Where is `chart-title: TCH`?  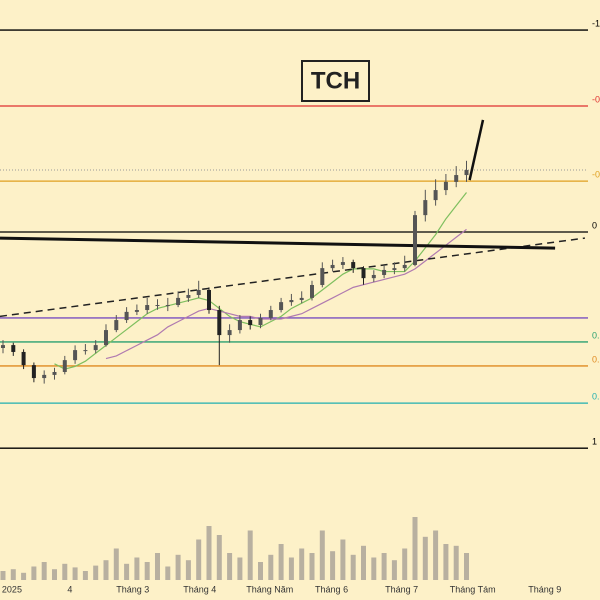 chart-title: TCH is located at coordinates (335, 80).